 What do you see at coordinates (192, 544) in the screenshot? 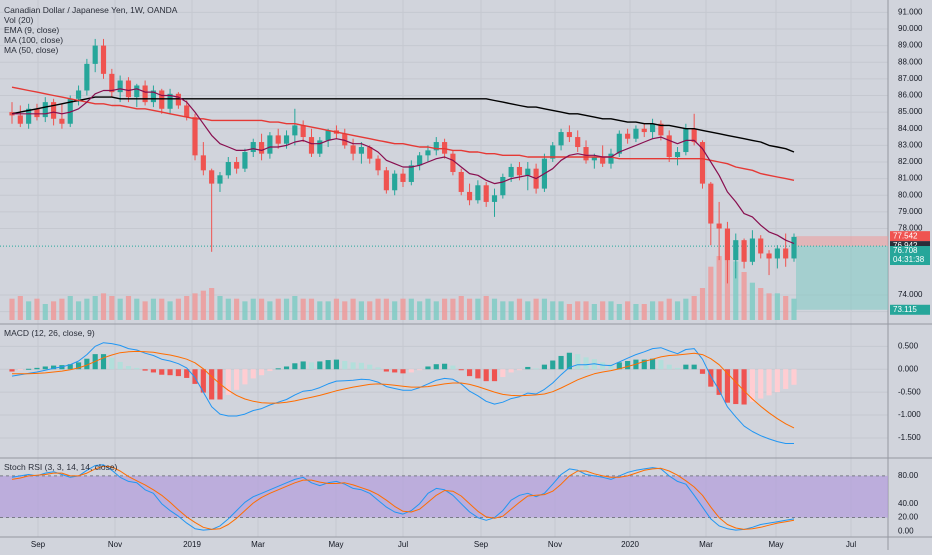
I see `time-tick-label: 2019` at bounding box center [192, 544].